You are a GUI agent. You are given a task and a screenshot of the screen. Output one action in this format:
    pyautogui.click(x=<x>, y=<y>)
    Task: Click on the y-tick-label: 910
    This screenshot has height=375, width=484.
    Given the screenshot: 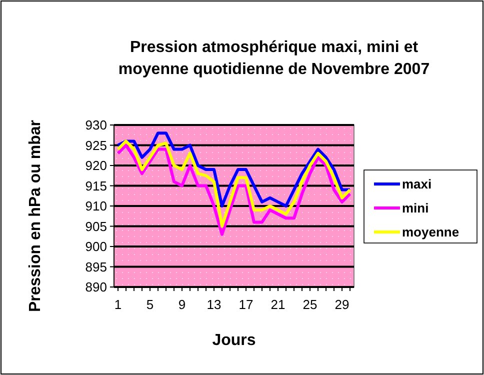 What is the action you would take?
    pyautogui.click(x=96, y=206)
    